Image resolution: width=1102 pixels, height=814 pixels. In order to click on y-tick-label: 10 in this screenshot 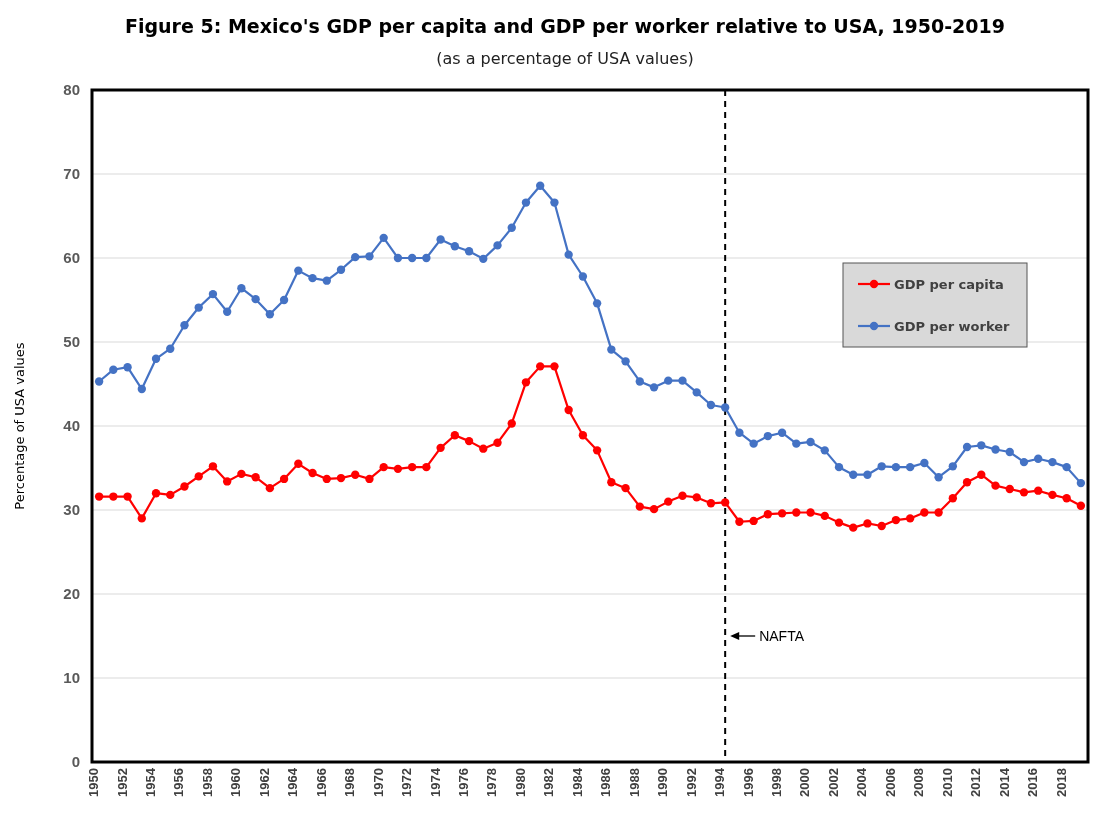, I will do `click(71, 678)`.